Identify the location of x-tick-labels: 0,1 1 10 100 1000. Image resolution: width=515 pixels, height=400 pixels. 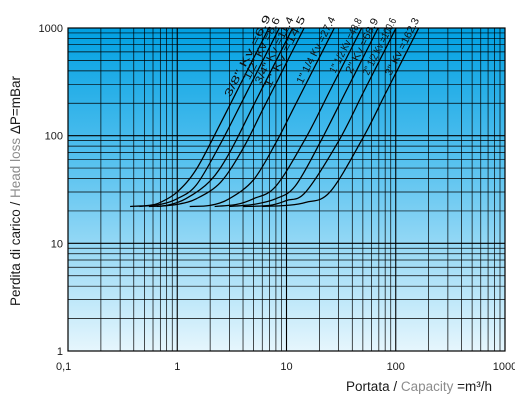
(285, 367).